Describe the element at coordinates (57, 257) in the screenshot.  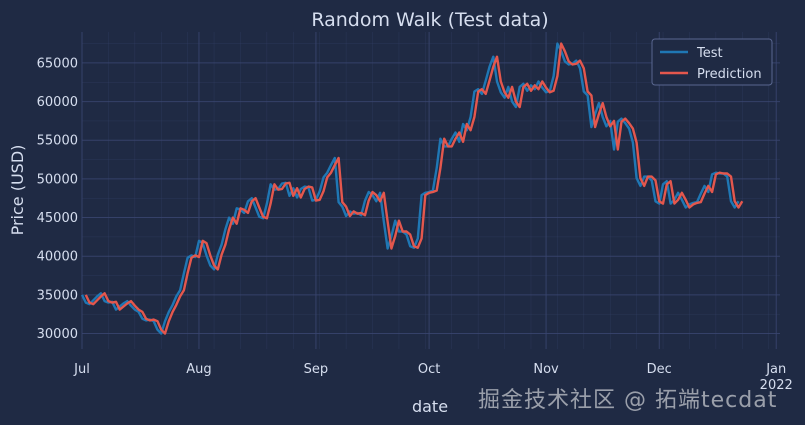
I see `y-tick-label: 40000` at that location.